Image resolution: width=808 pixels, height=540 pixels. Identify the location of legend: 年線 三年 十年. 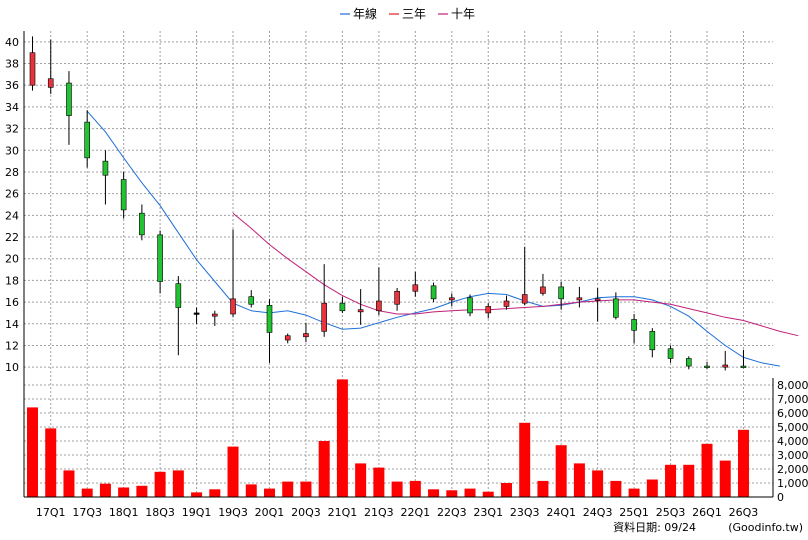
(407, 13).